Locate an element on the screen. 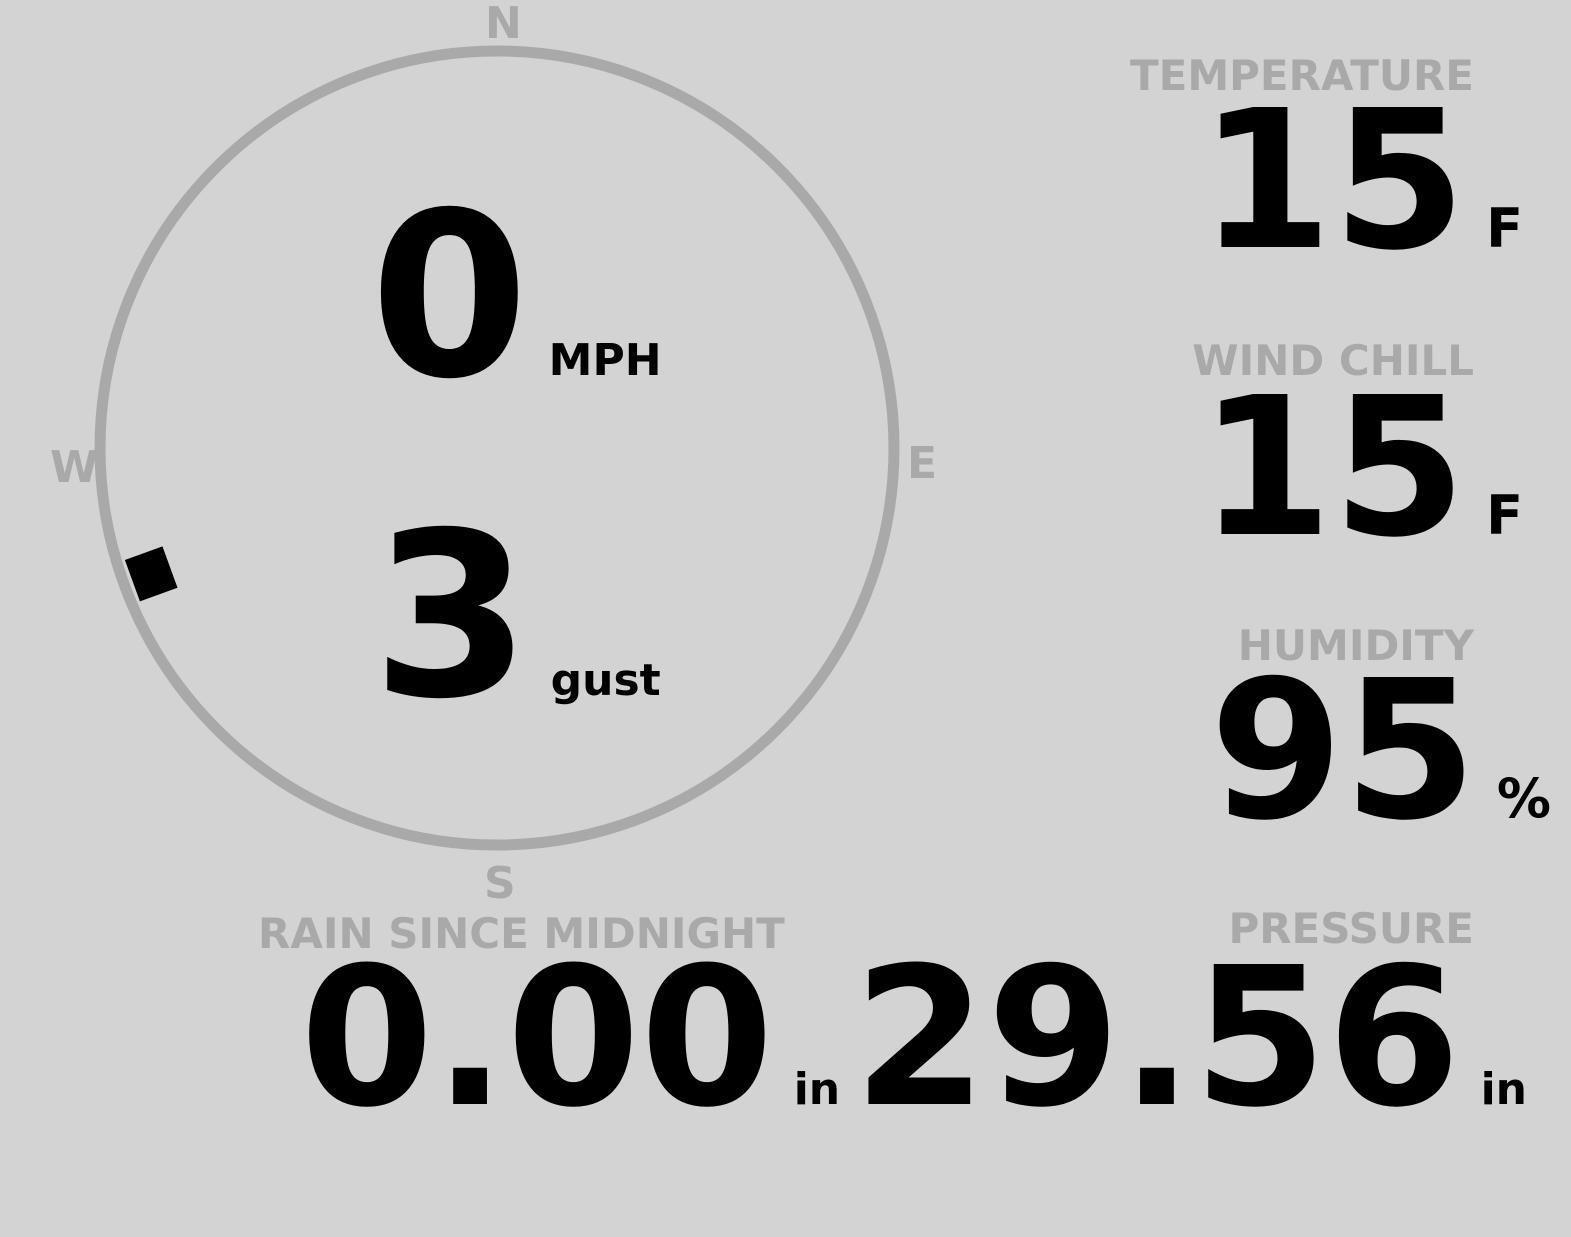 The width and height of the screenshot is (1571, 1237). compass-east: E is located at coordinates (922, 463).